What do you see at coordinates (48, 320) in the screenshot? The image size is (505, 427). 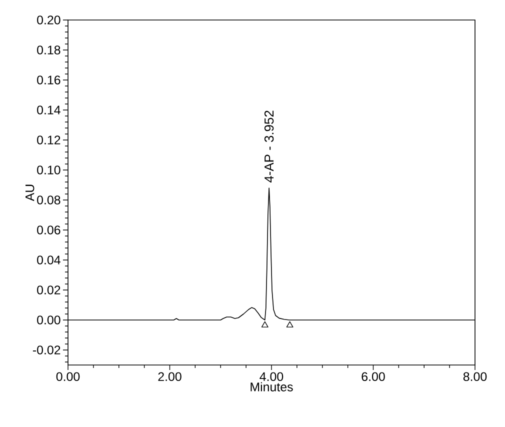 I see `y-tick-label: 0.00` at bounding box center [48, 320].